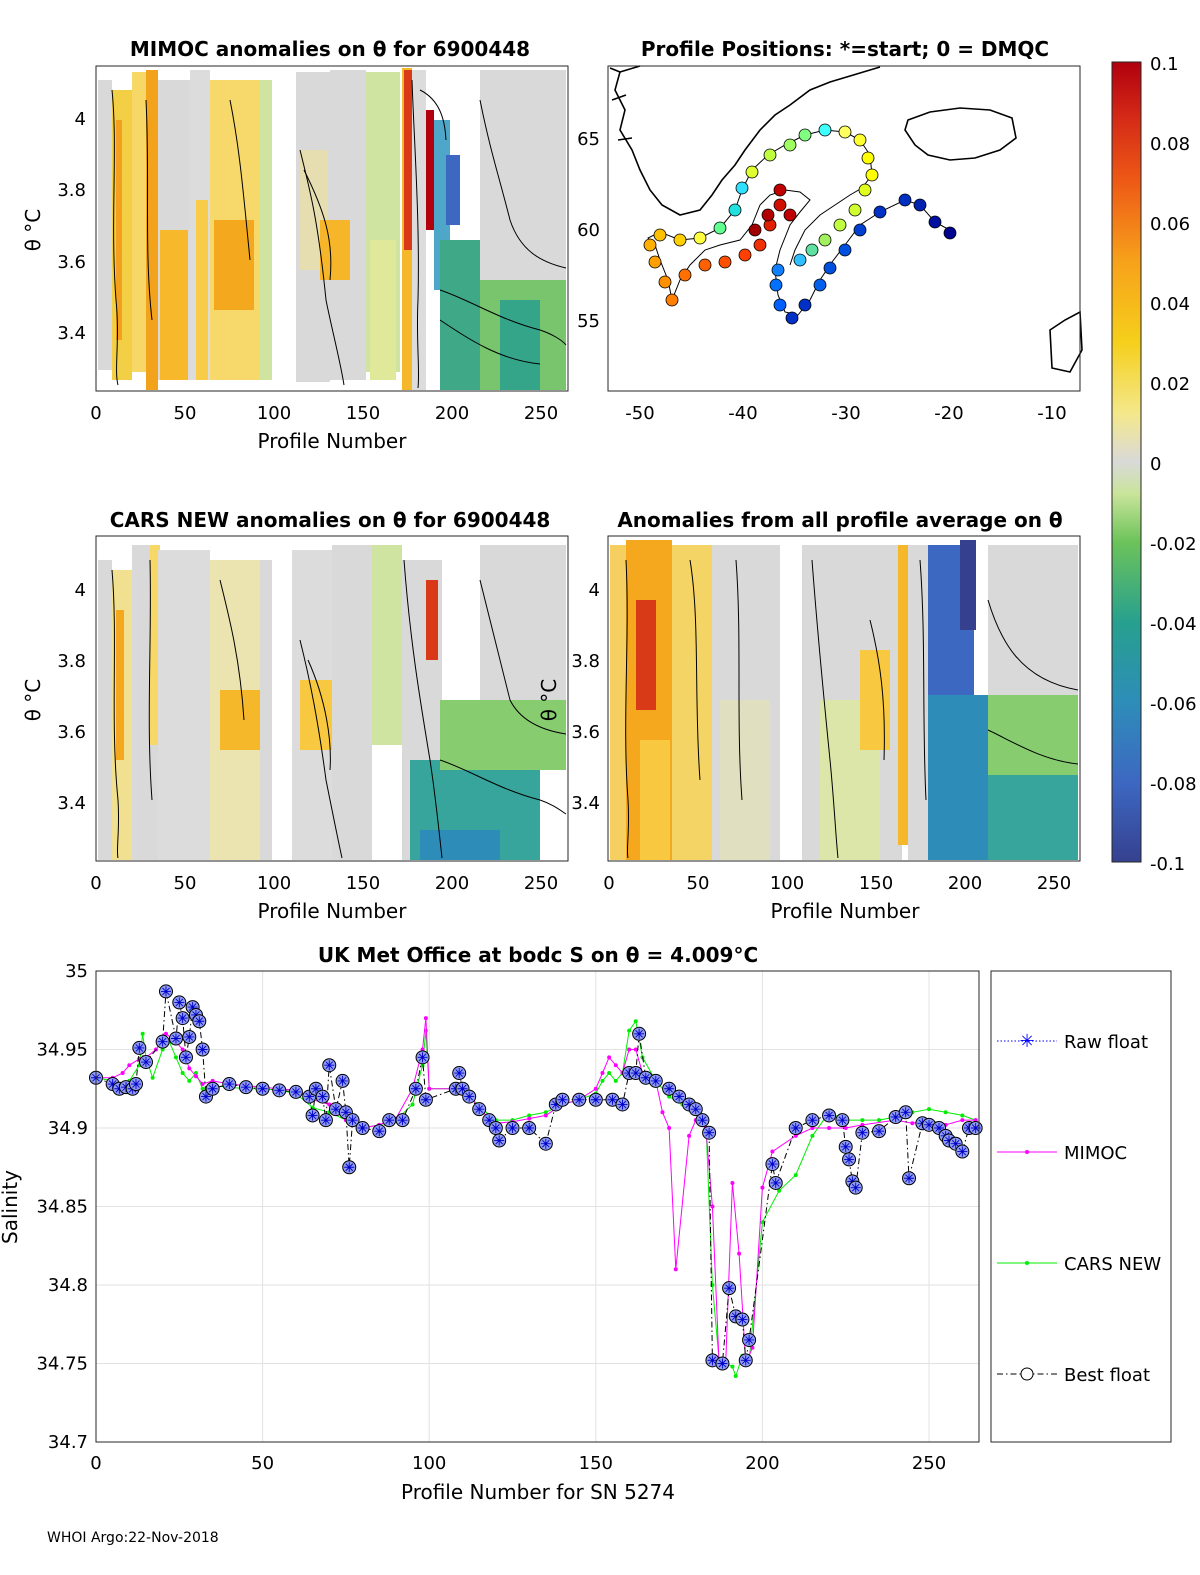 The width and height of the screenshot is (1200, 1575). Describe the element at coordinates (742, 413) in the screenshot. I see `map-xtick: -40` at that location.